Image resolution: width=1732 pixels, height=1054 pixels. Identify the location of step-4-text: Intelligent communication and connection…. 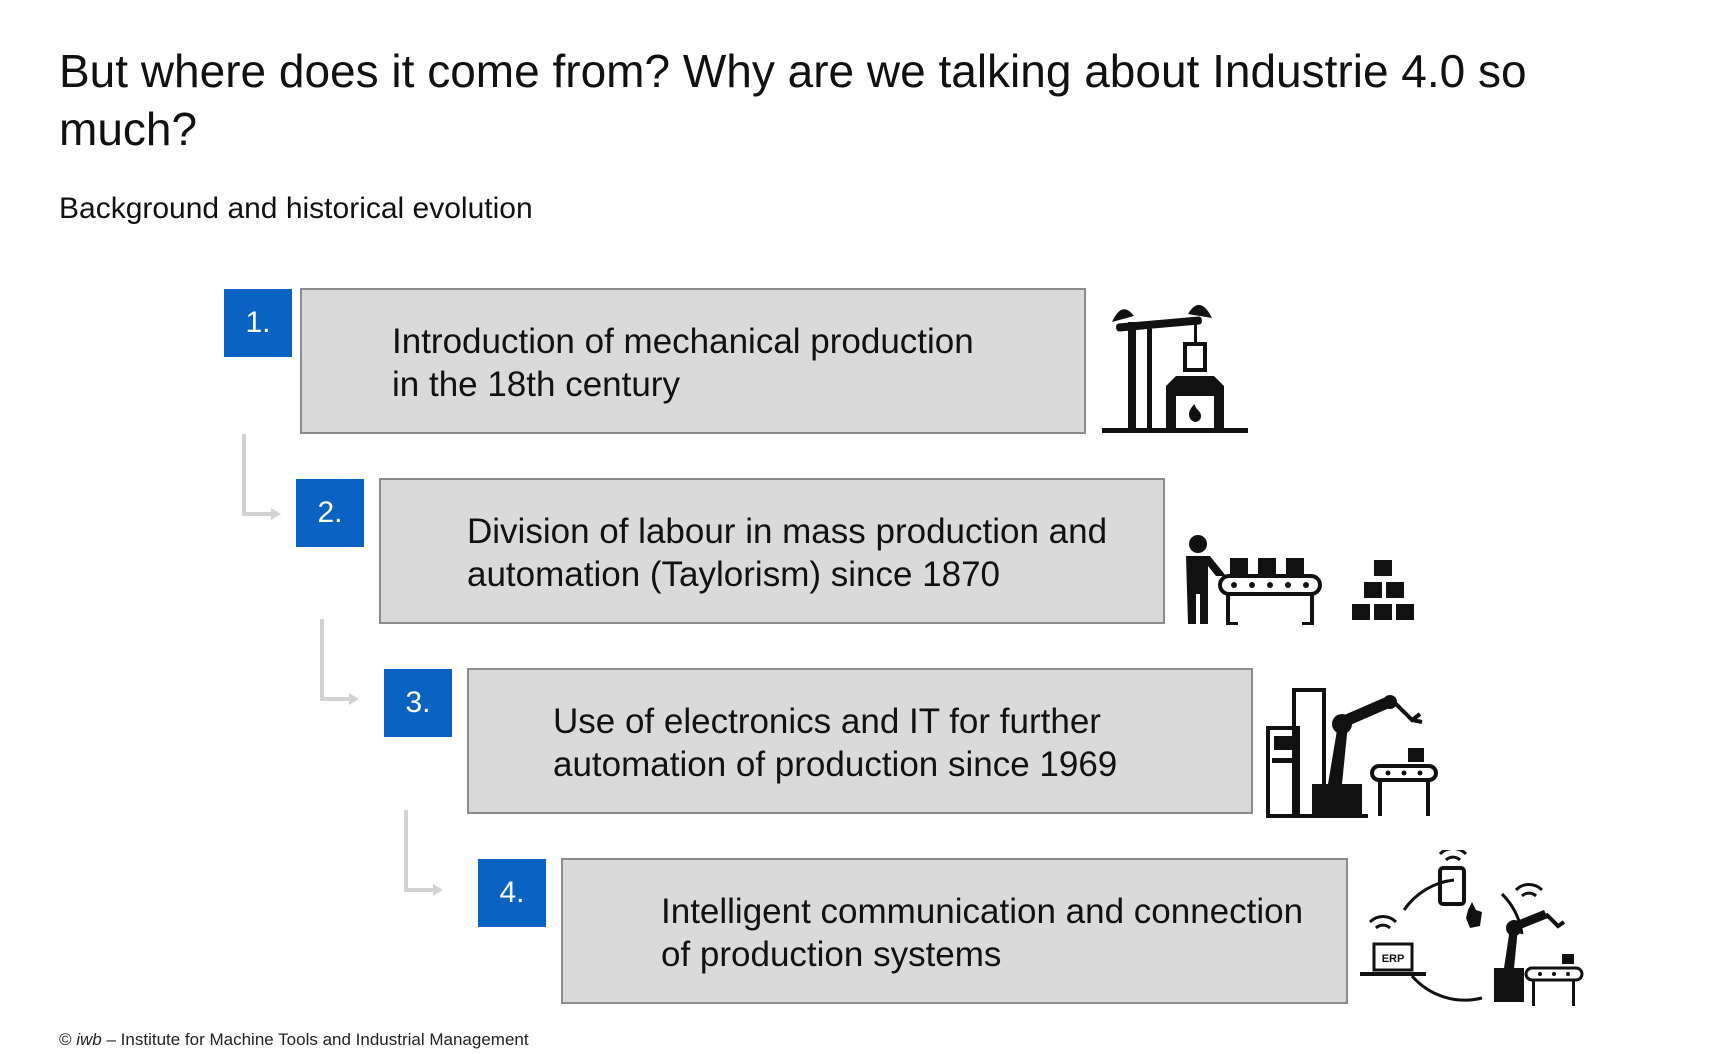
(982, 933).